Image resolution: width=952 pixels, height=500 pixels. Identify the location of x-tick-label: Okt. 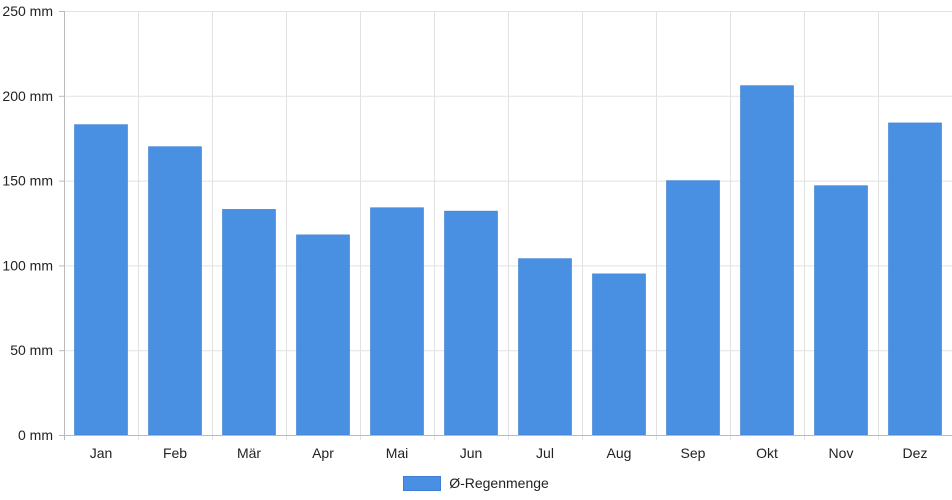
(767, 453).